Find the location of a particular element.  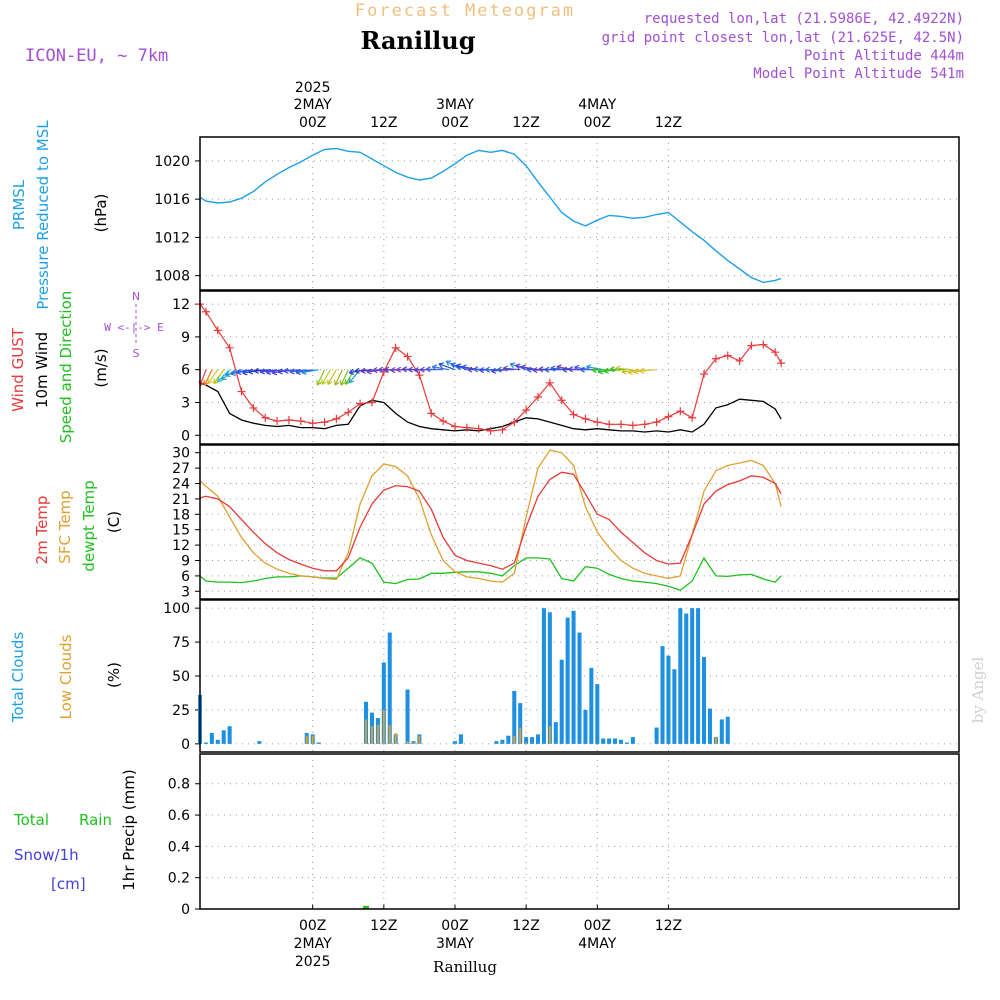

product-title: Forecast Meteogram is located at coordinates (465, 11).